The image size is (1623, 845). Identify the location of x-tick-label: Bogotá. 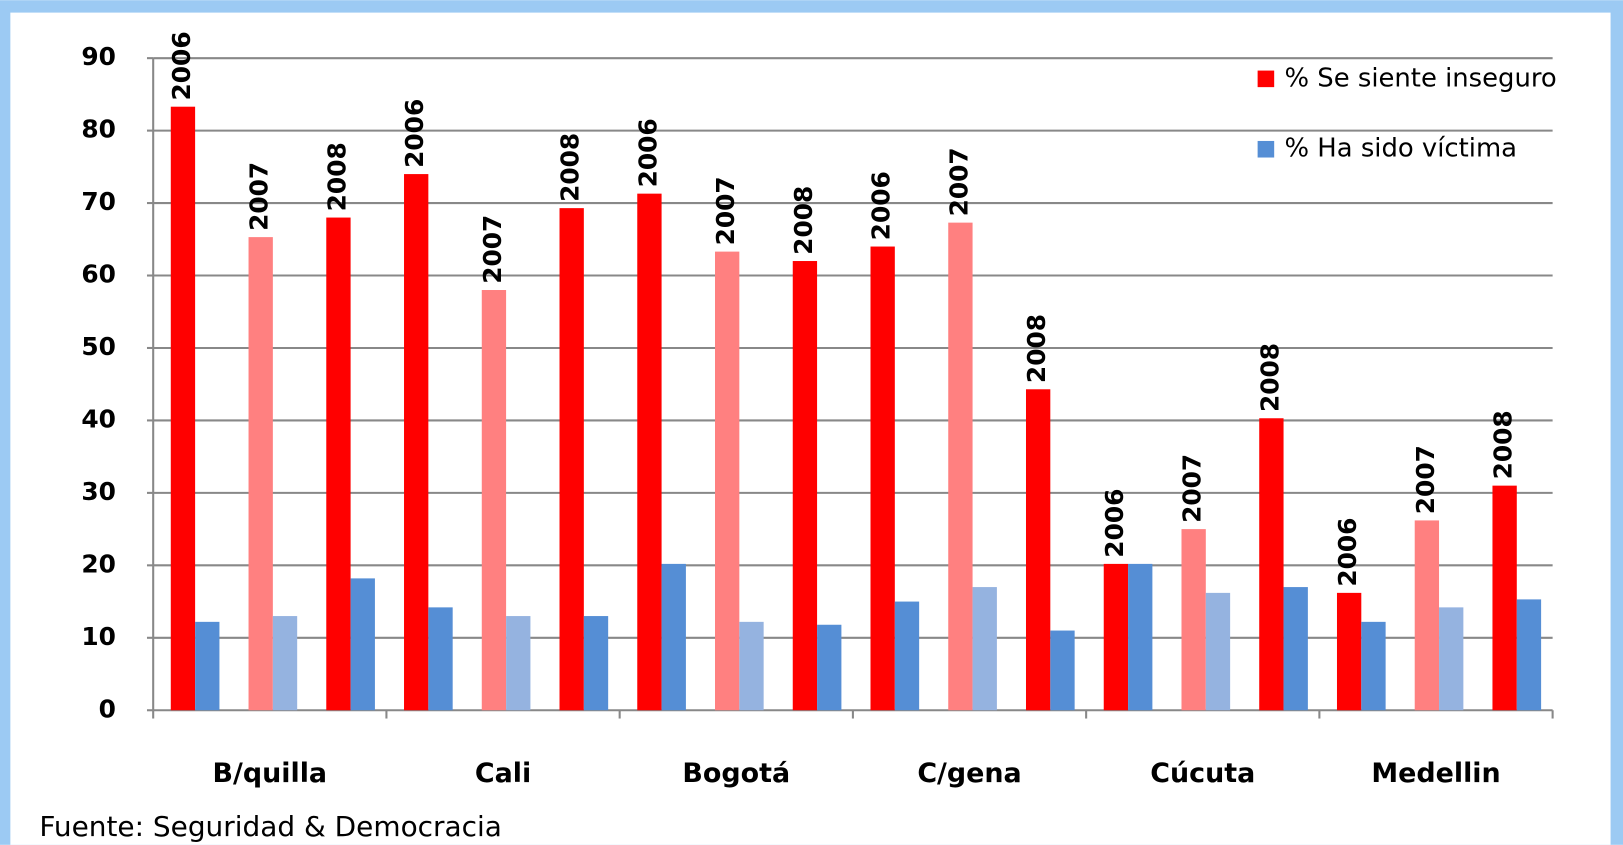
(736, 773).